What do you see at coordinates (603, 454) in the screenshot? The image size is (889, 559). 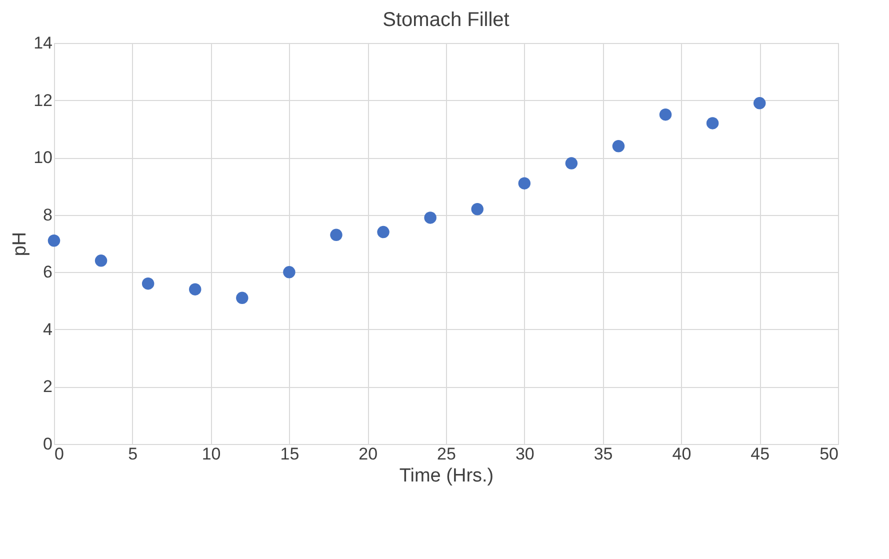 I see `x-tick-label: 35` at bounding box center [603, 454].